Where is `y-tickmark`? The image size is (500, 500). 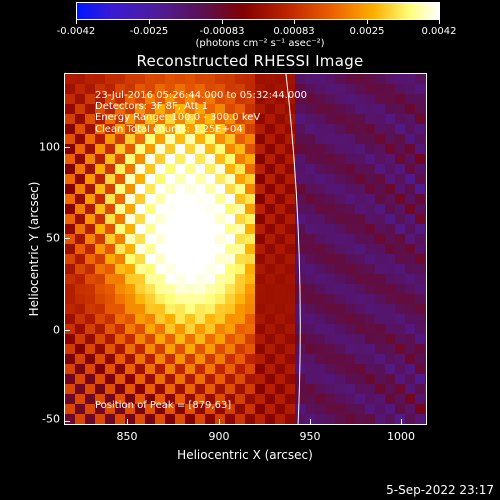
y-tickmark is located at coordinates (67, 238).